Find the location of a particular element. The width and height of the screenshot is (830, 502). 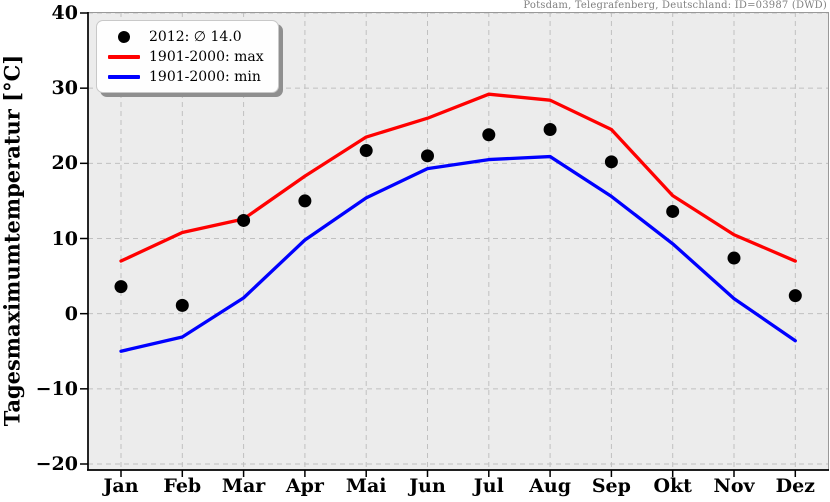

x-tick-label: Aug is located at coordinates (550, 486).